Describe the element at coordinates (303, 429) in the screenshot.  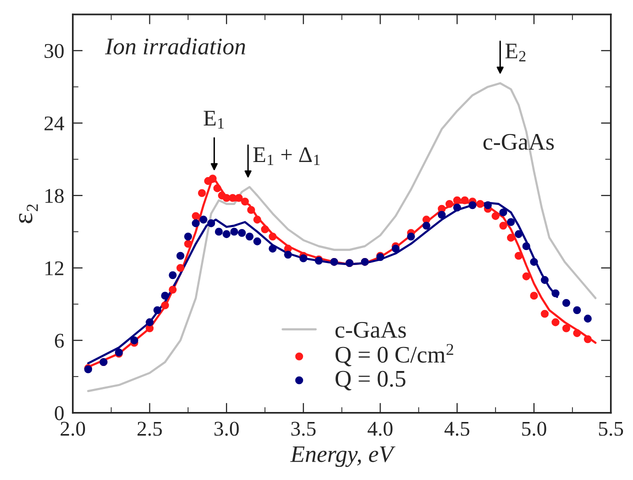
I see `x-tick-label: 3.5` at that location.